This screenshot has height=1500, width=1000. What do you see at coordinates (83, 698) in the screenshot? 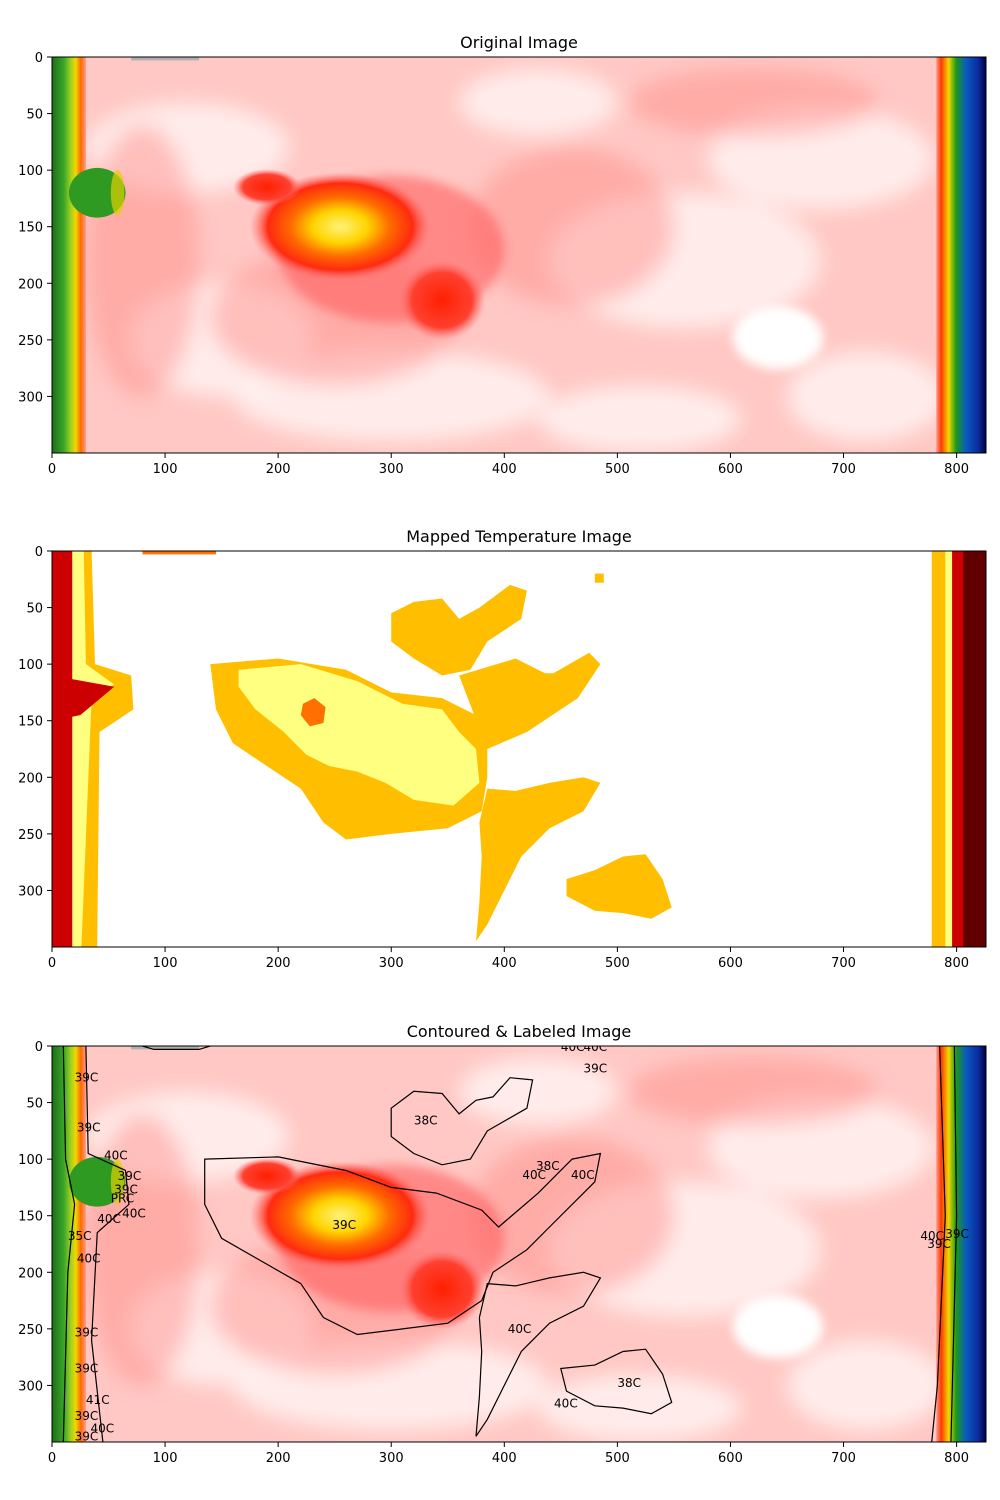
I see `edge-left-bulge` at bounding box center [83, 698].